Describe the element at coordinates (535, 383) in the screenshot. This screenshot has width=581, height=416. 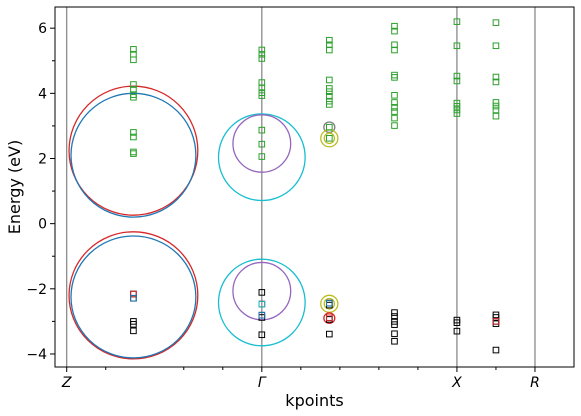
I see `kpoint-label-3: R` at that location.